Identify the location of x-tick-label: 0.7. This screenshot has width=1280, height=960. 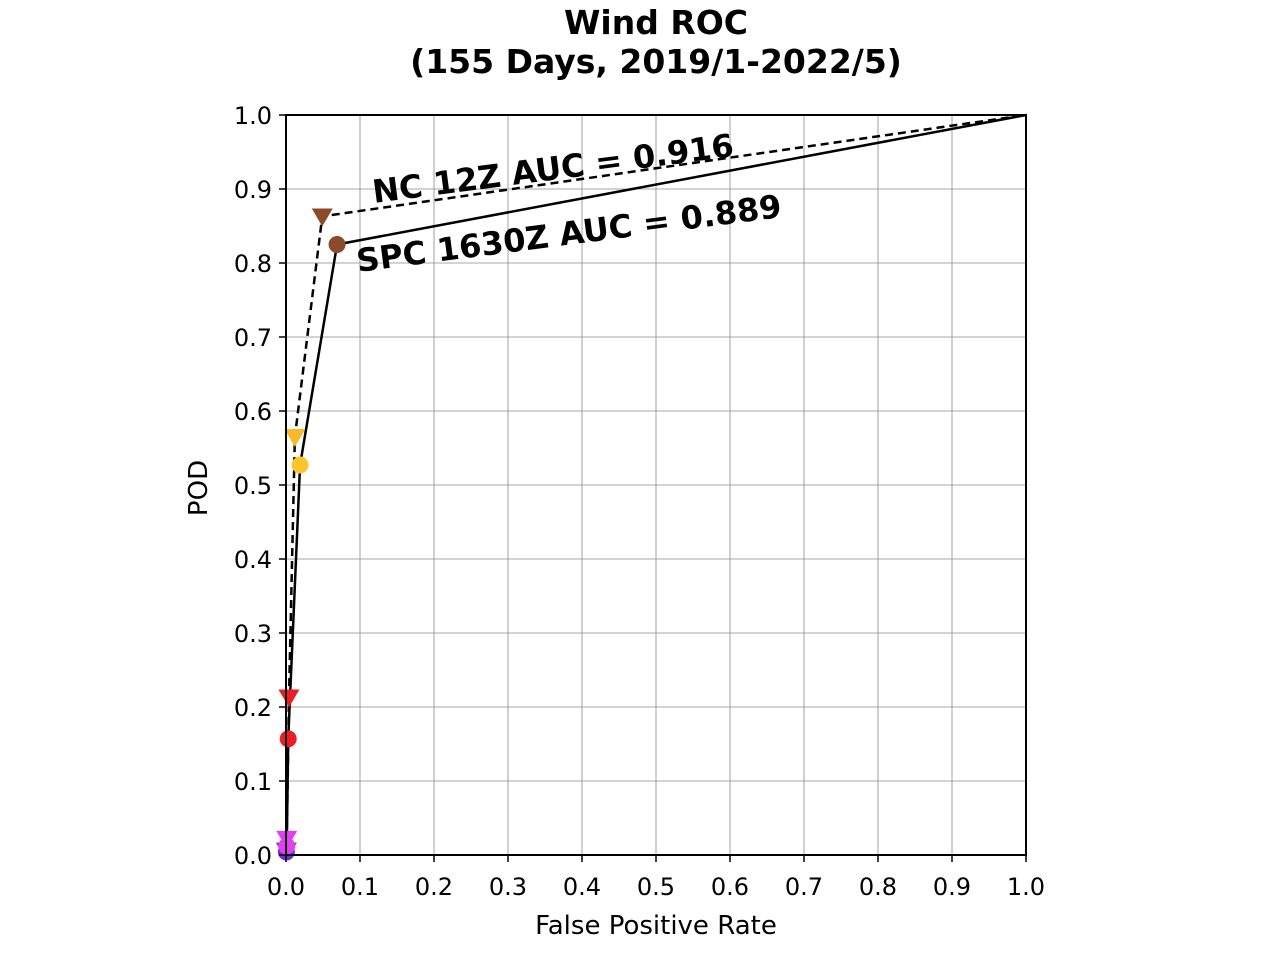
(804, 887).